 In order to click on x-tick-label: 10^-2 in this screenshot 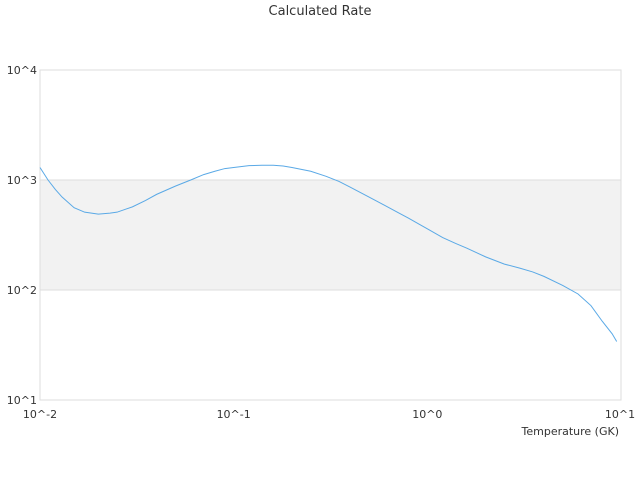, I will do `click(40, 414)`.